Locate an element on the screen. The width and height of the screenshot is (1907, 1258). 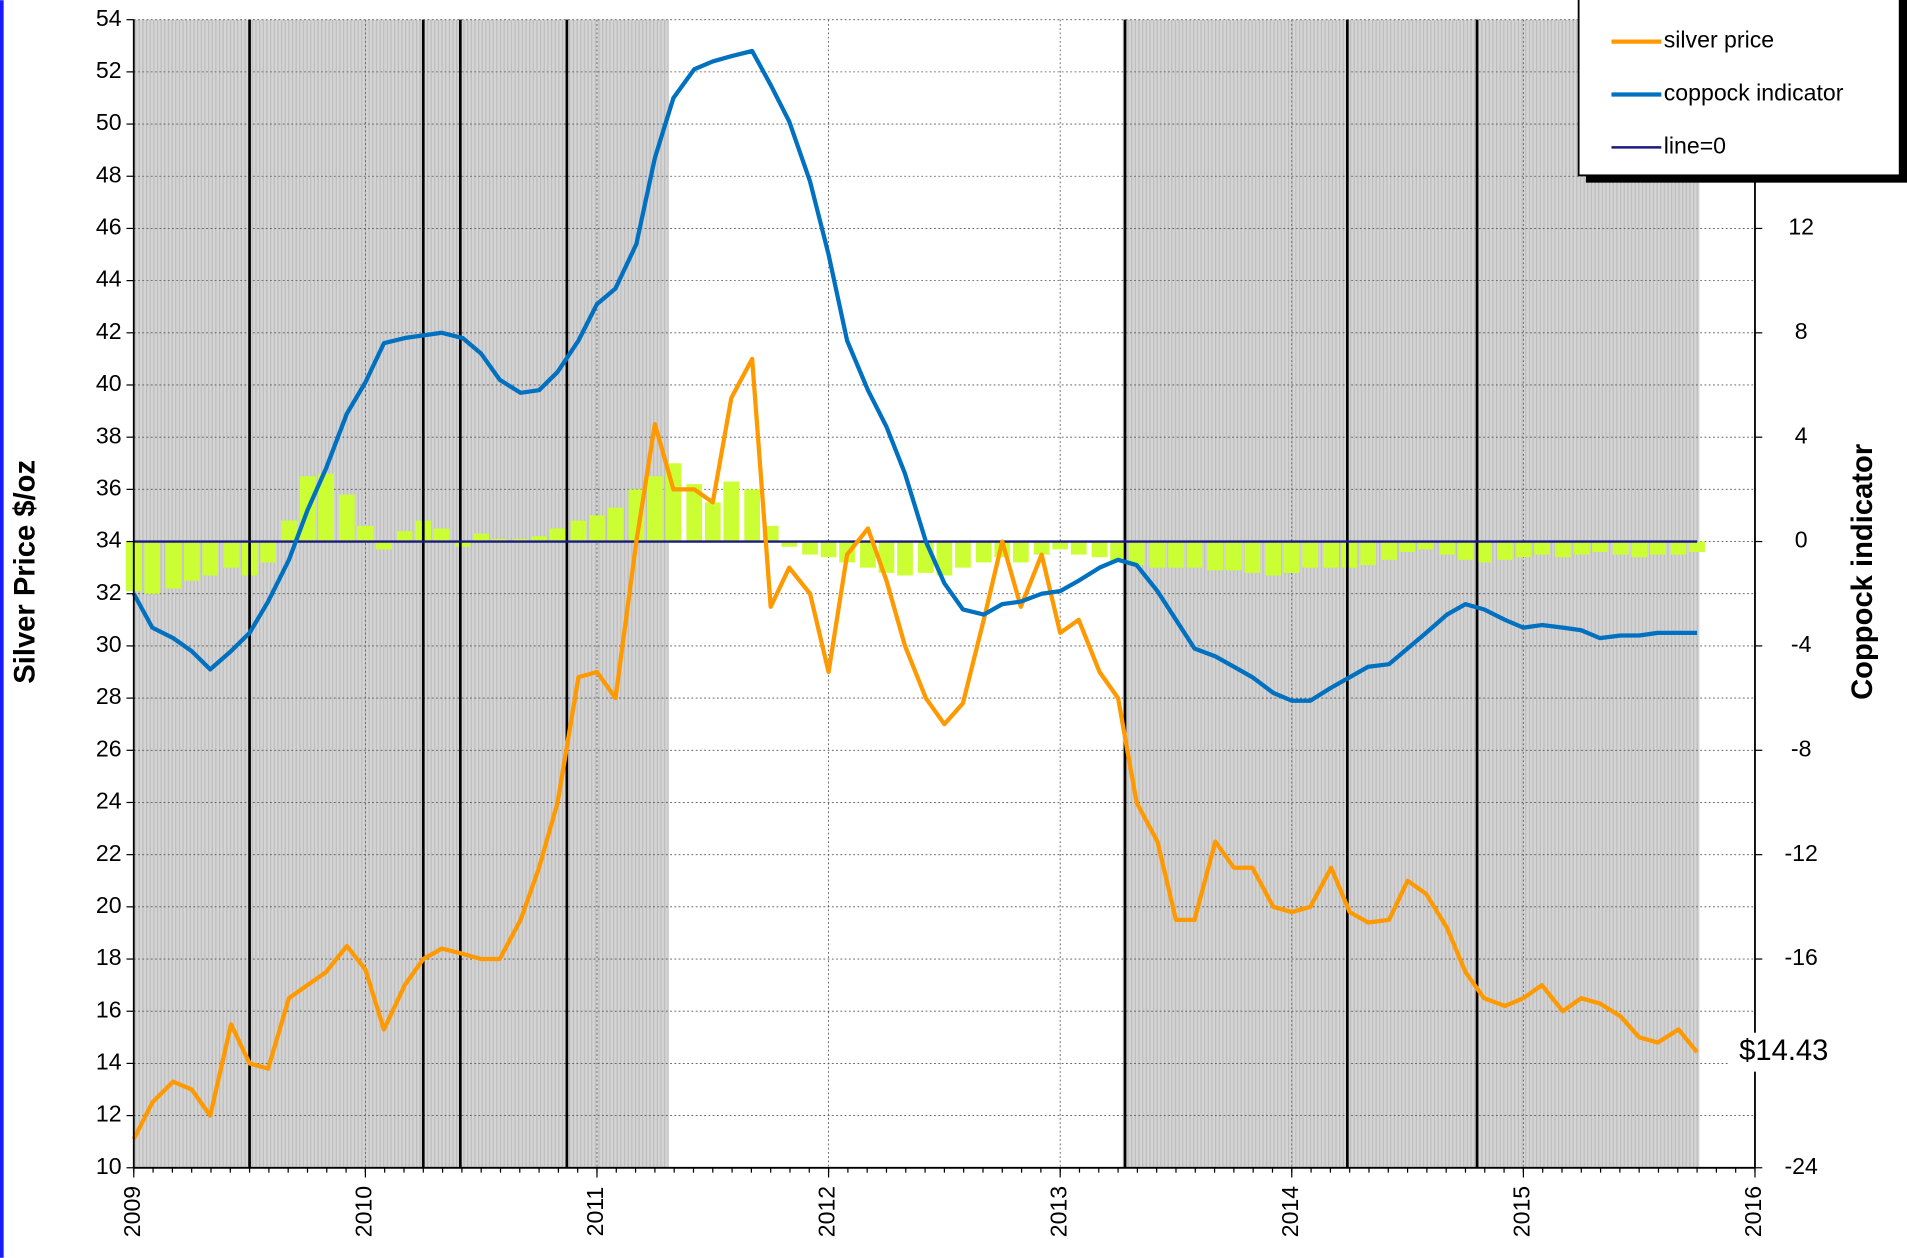
y-tick-label: 12 is located at coordinates (109, 1114).